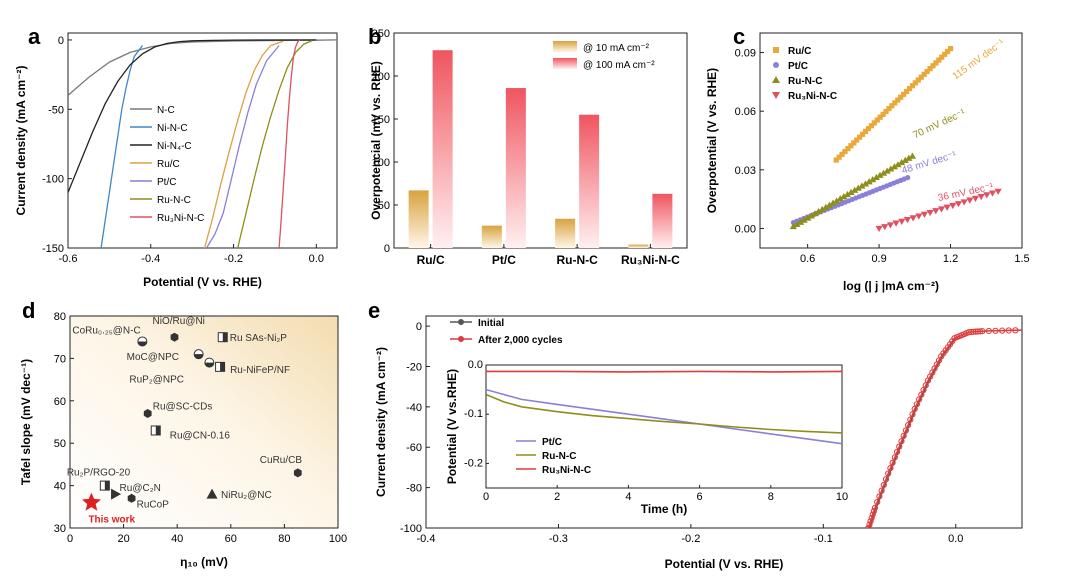 The image size is (1080, 579). I want to click on point-label: Ru@SC-CDs, so click(183, 407).